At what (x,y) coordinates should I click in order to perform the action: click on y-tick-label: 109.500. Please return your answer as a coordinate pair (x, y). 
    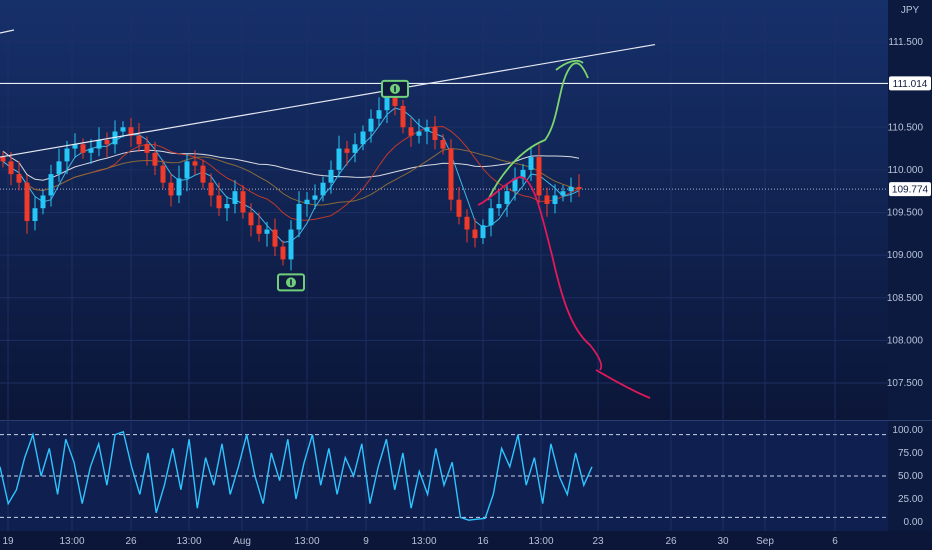
    Looking at the image, I should click on (905, 213).